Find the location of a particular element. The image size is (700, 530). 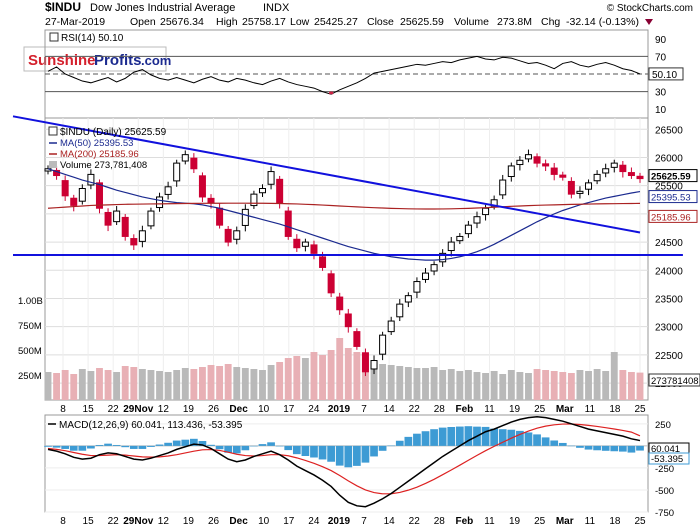

low-value: 25425.27 is located at coordinates (336, 22).